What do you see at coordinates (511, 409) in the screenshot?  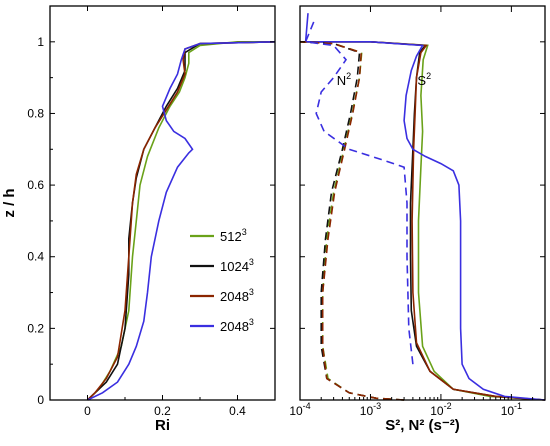 I see `x-tick-label: 10⁻¹` at bounding box center [511, 409].